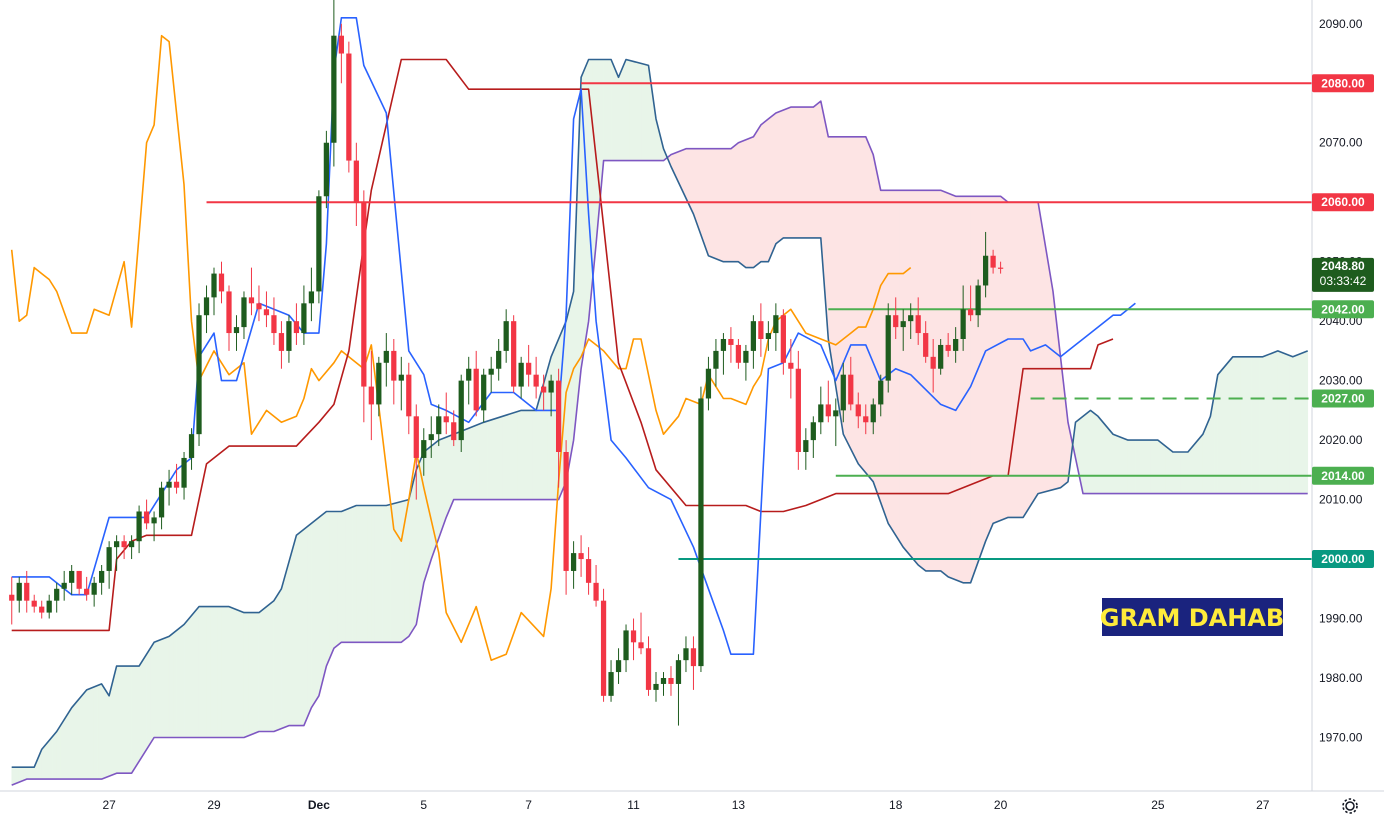 This screenshot has height=817, width=1384. I want to click on time-tick-label: Dec, so click(319, 805).